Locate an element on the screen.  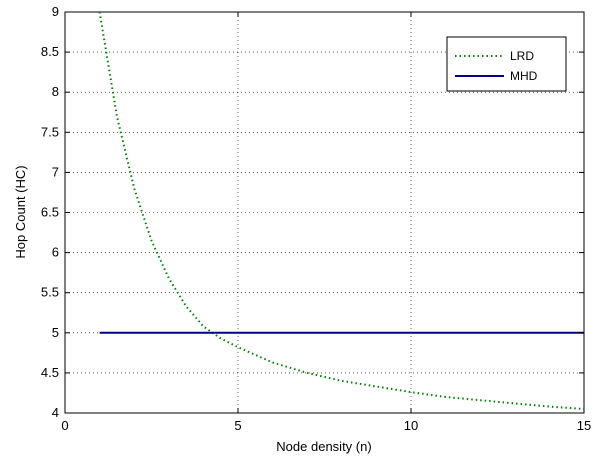
y-tick-label: 5 is located at coordinates (55, 332).